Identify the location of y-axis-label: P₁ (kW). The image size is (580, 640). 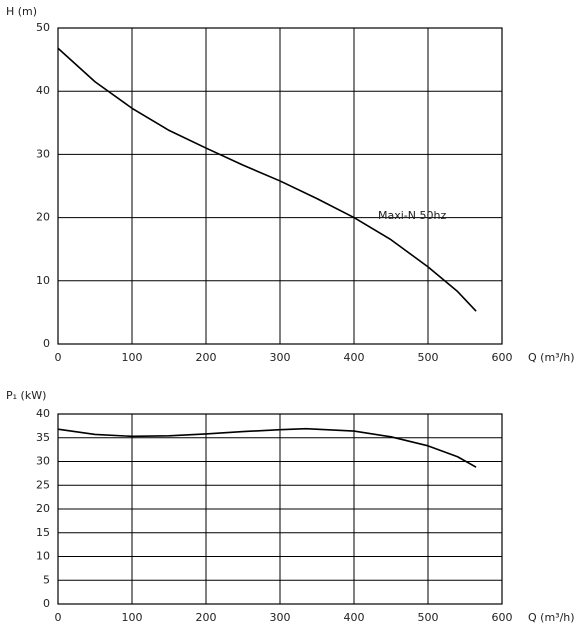
(26, 395).